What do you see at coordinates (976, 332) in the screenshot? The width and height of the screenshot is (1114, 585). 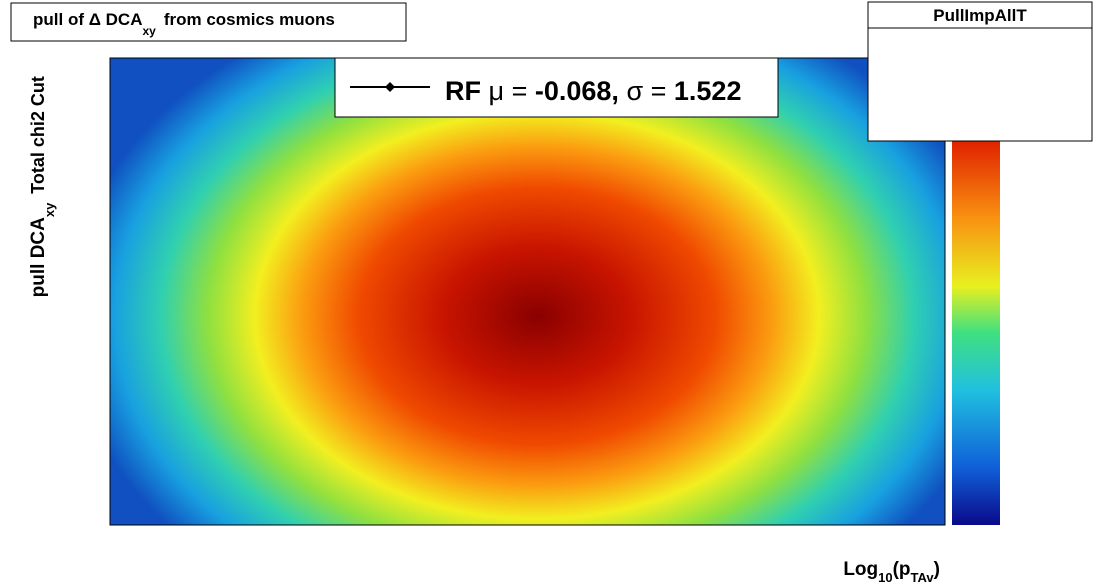 I see `color-bar` at bounding box center [976, 332].